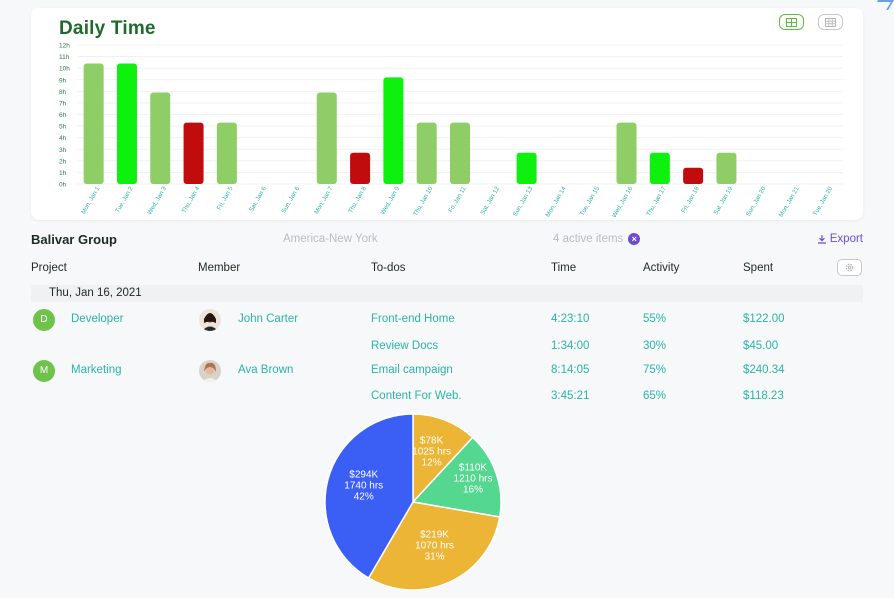  Describe the element at coordinates (390, 200) in the screenshot. I see `x-tick-label: Wed, Jan 9` at that location.